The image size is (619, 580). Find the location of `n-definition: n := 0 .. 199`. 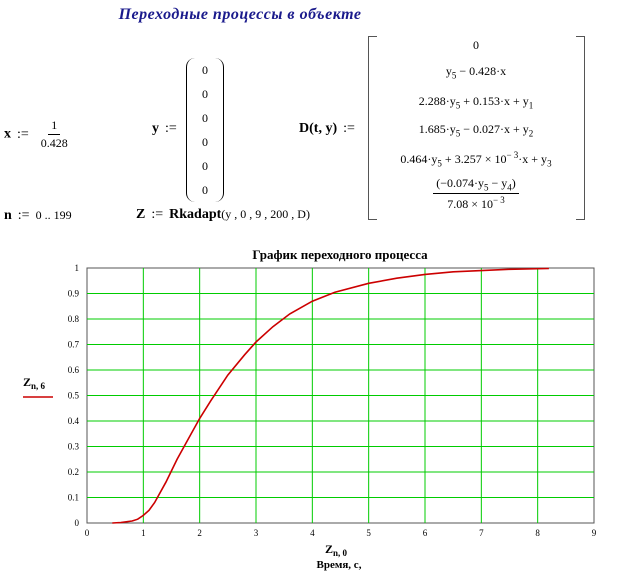

n-definition: n := 0 .. 199 is located at coordinates (38, 216).